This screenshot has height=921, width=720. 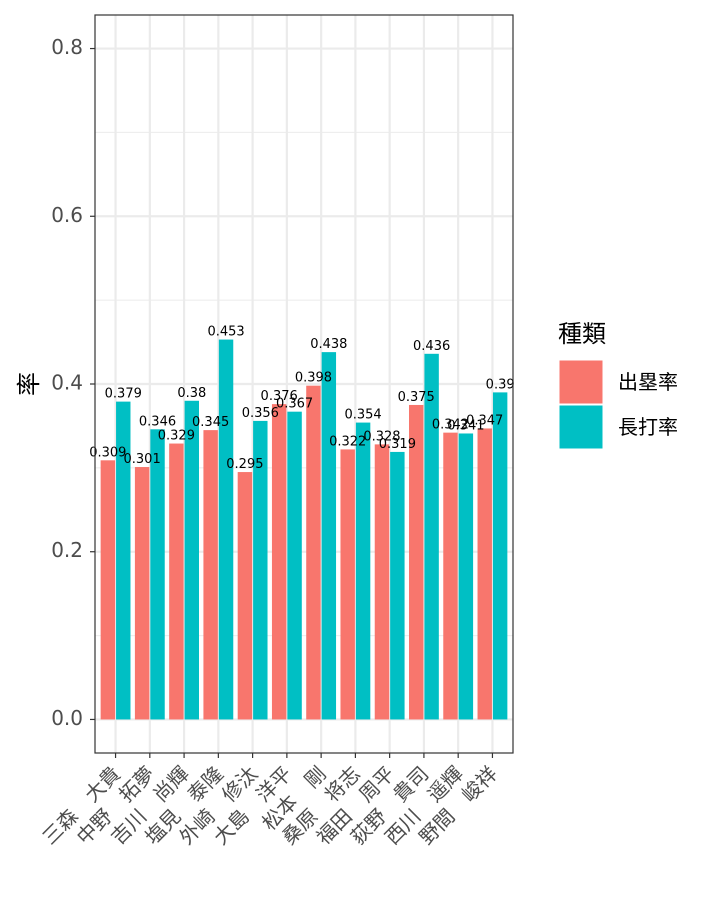 I want to click on data-label: 0.322, so click(x=347, y=441).